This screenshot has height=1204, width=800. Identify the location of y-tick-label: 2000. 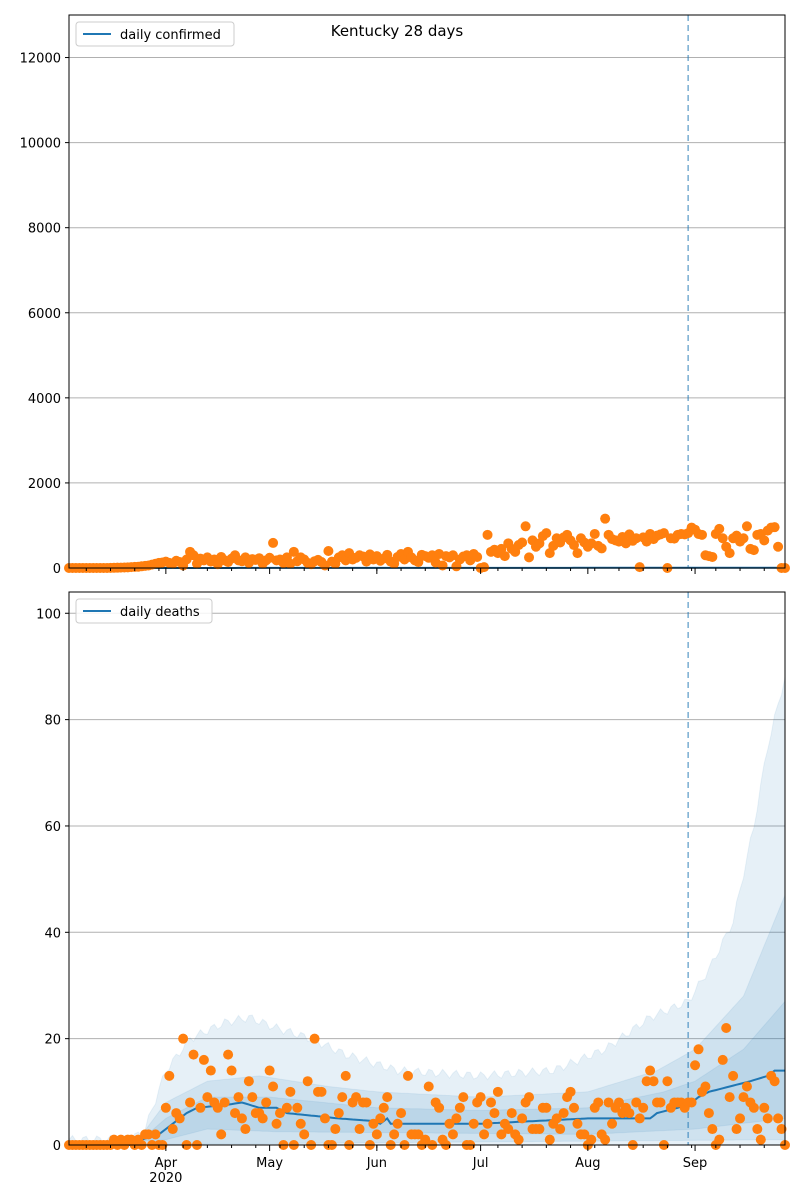
(44, 484).